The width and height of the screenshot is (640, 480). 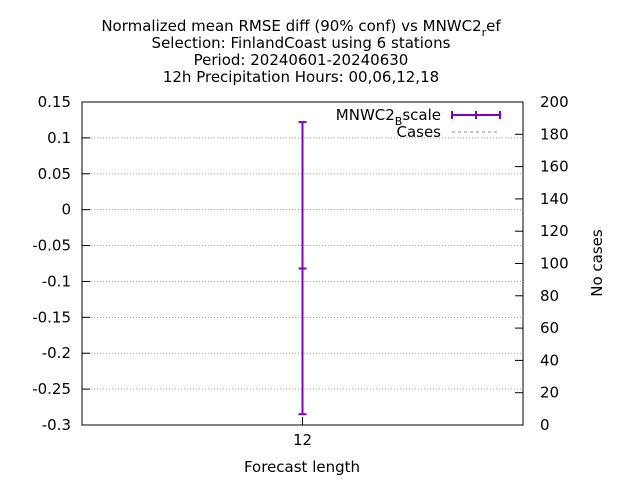 What do you see at coordinates (56, 281) in the screenshot?
I see `left-y-tick-label: -0.1` at bounding box center [56, 281].